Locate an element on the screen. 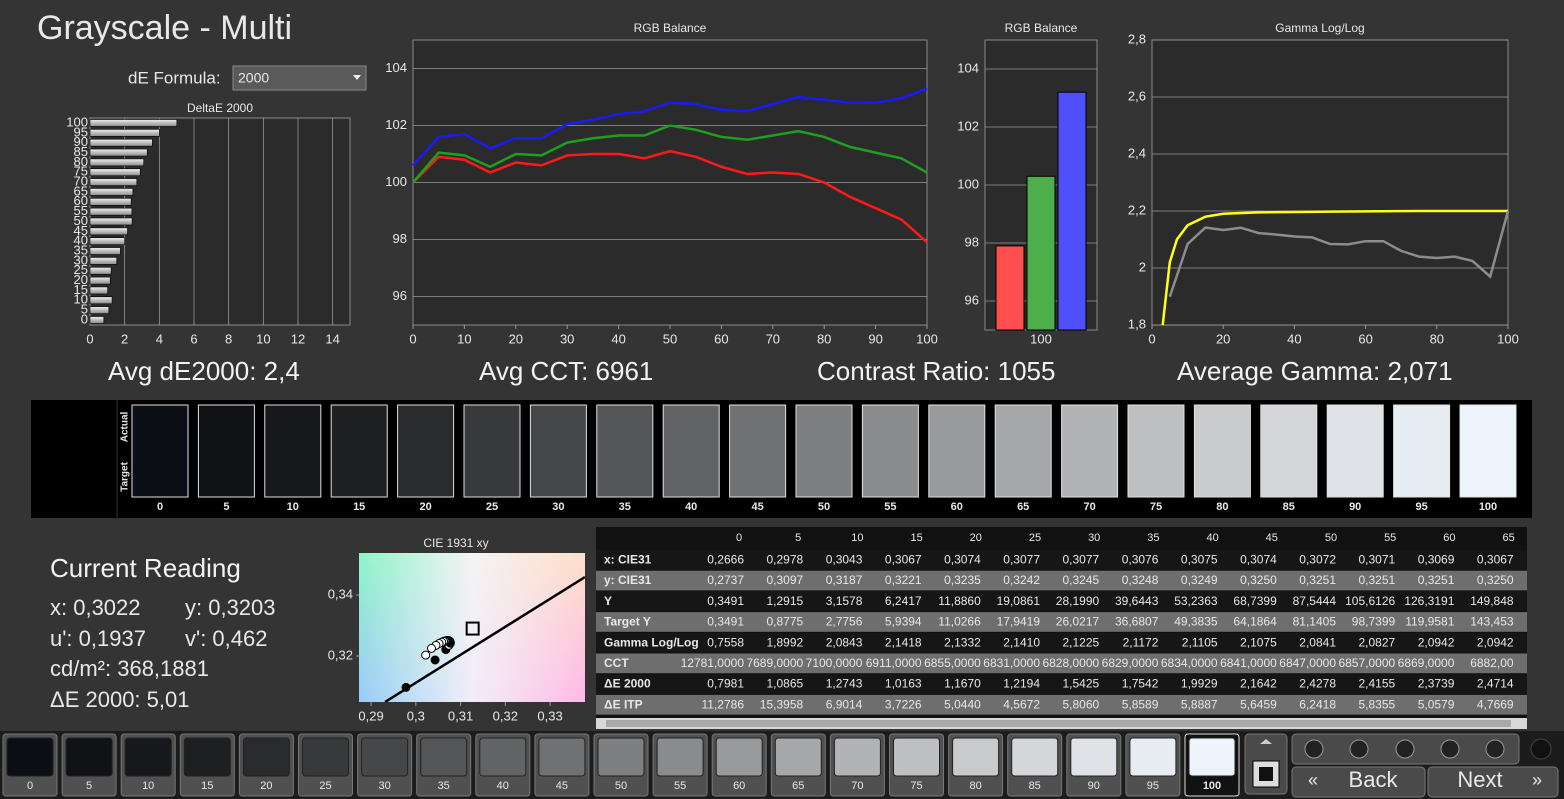 Image resolution: width=1564 pixels, height=799 pixels. level-label: 65 is located at coordinates (798, 786).